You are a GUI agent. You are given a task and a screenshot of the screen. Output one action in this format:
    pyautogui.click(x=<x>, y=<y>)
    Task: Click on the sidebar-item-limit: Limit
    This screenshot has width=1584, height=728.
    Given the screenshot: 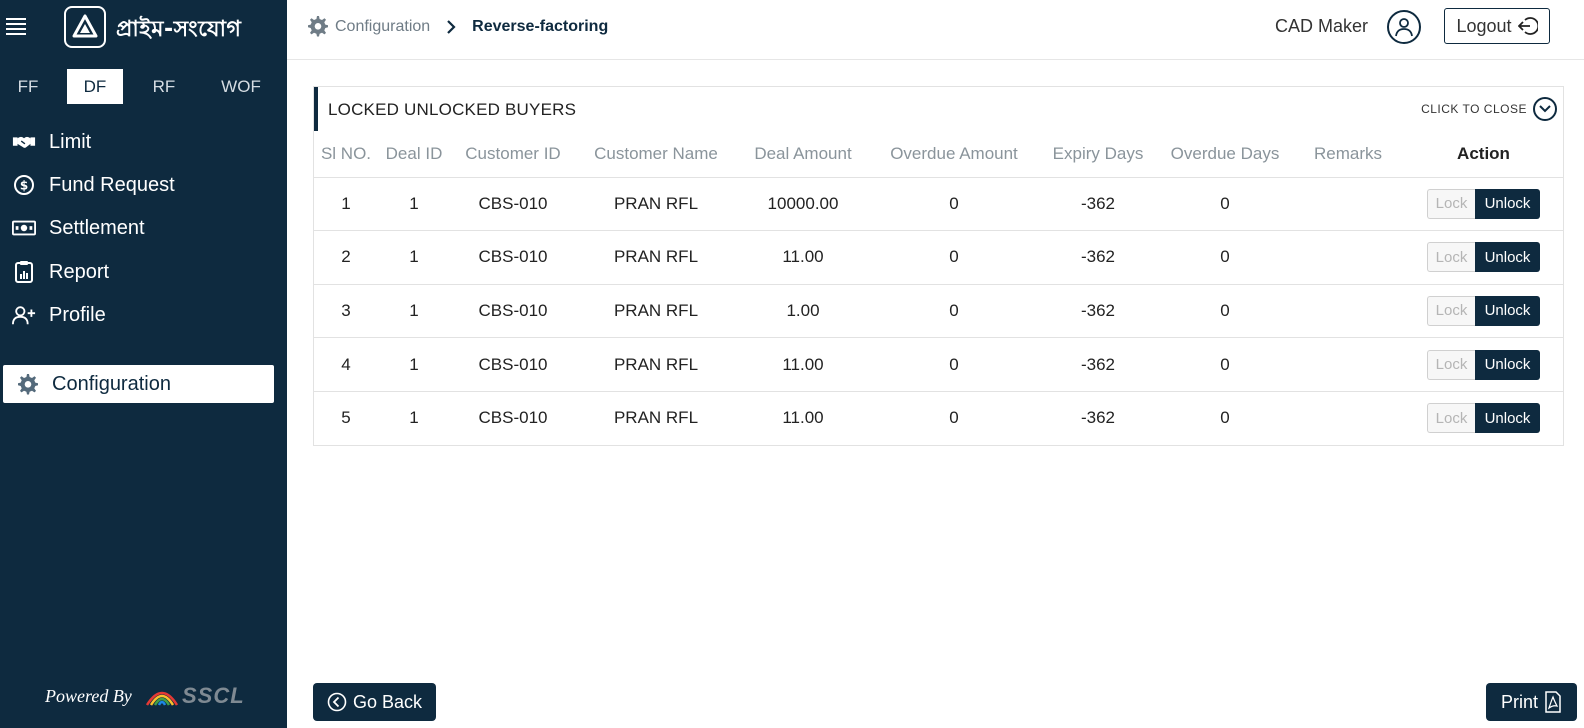 What is the action you would take?
    pyautogui.click(x=143, y=142)
    